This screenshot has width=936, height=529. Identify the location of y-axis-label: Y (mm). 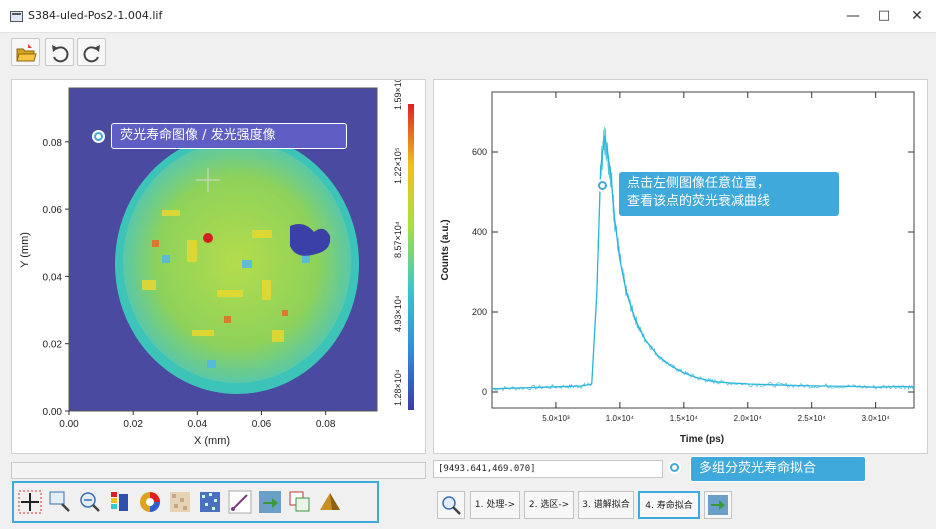
(25, 250).